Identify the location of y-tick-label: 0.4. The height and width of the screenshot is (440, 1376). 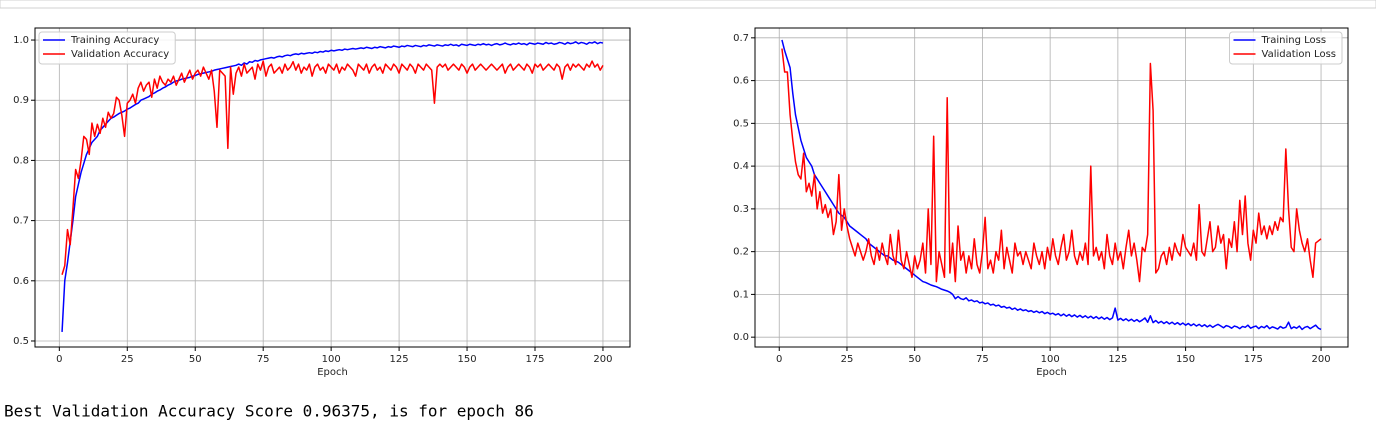
(741, 166).